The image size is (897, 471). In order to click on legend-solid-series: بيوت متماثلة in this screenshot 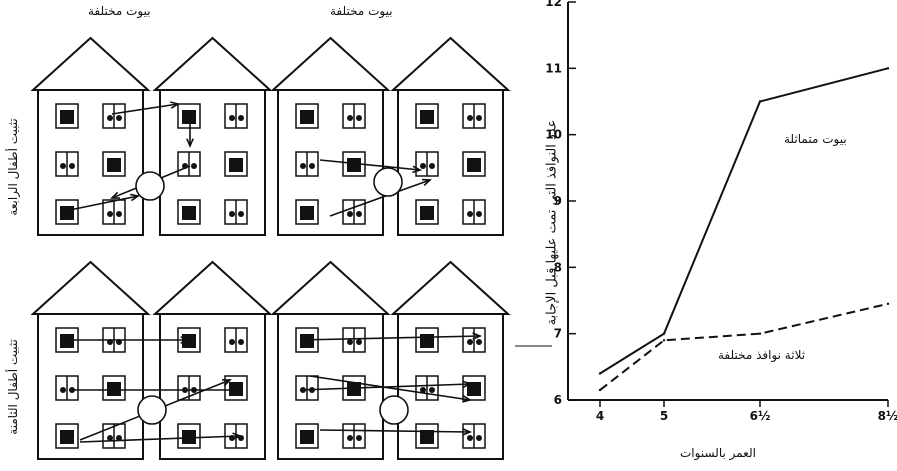, I will do `click(815, 139)`.